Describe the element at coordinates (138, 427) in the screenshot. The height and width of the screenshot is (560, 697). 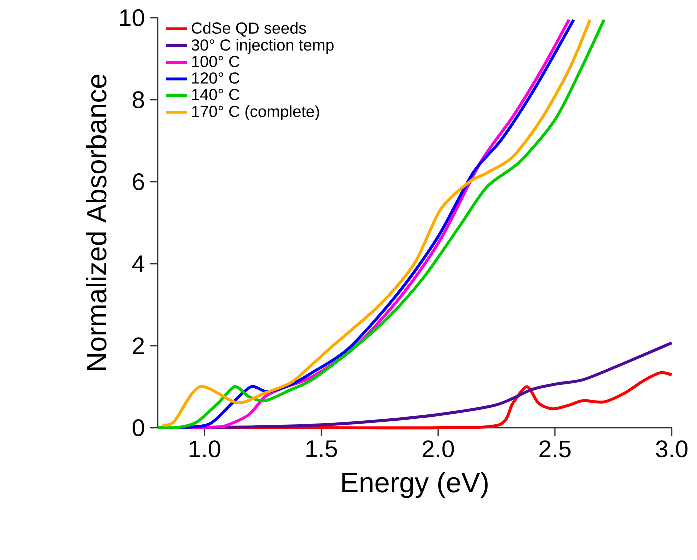
I see `y-tick-label: 0` at that location.